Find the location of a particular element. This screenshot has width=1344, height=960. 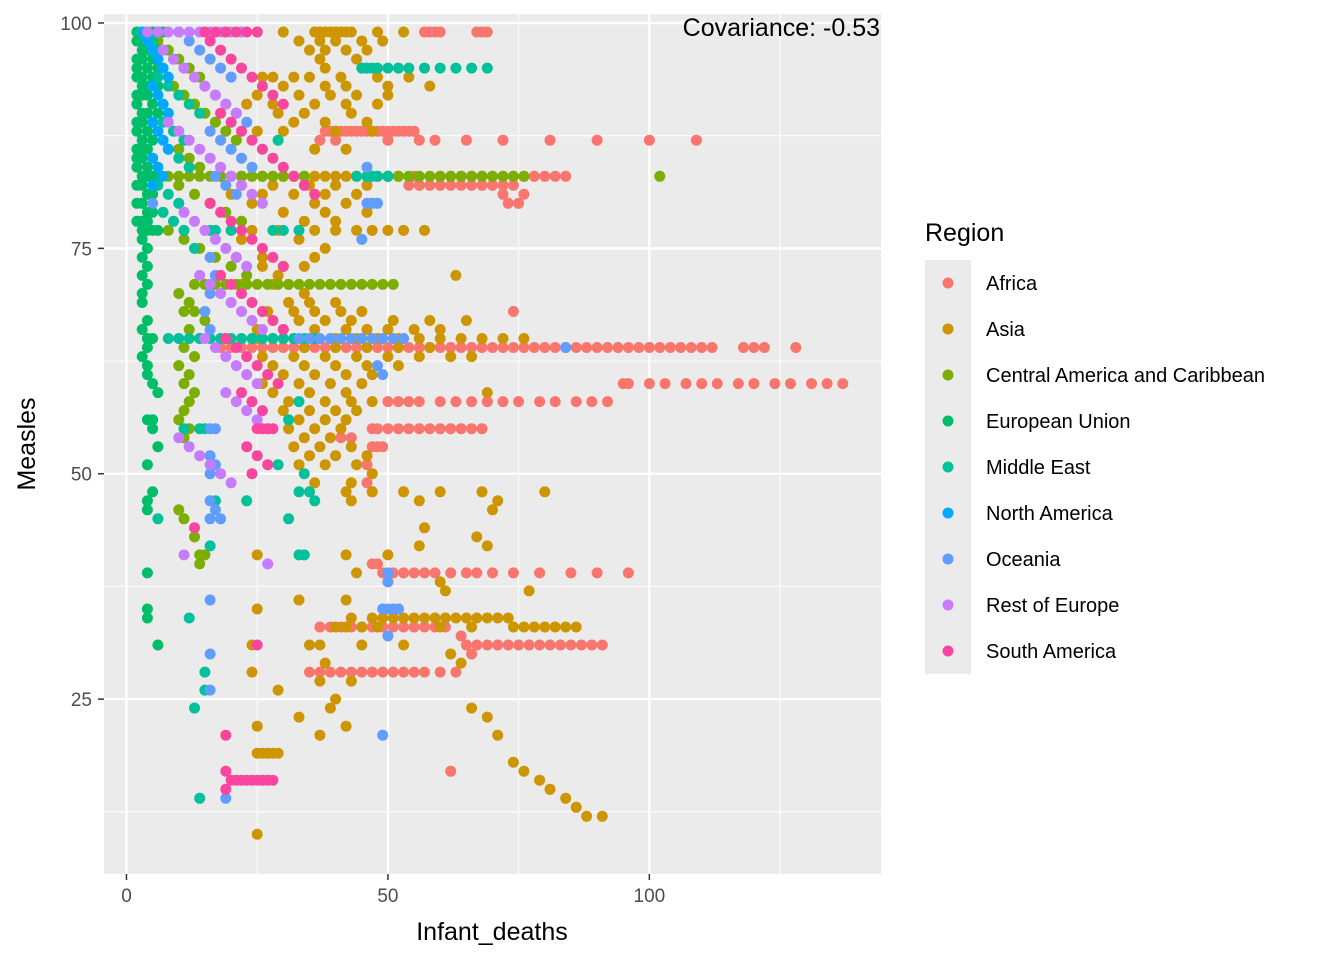

y-tick-label: 75 is located at coordinates (81, 249).